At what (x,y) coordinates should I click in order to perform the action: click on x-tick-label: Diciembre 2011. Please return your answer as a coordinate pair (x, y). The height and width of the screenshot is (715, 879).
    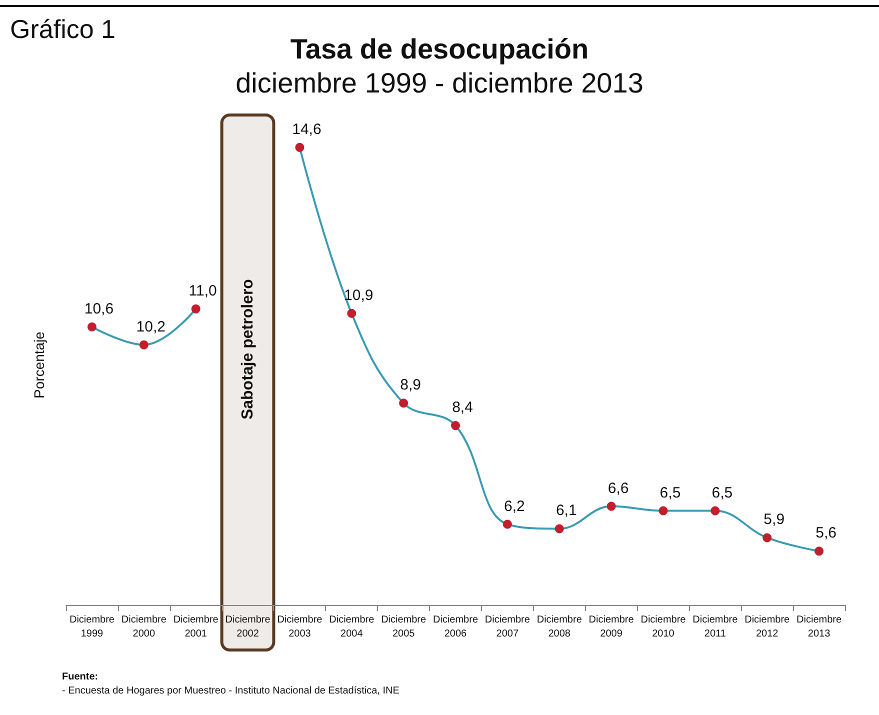
    Looking at the image, I should click on (715, 627).